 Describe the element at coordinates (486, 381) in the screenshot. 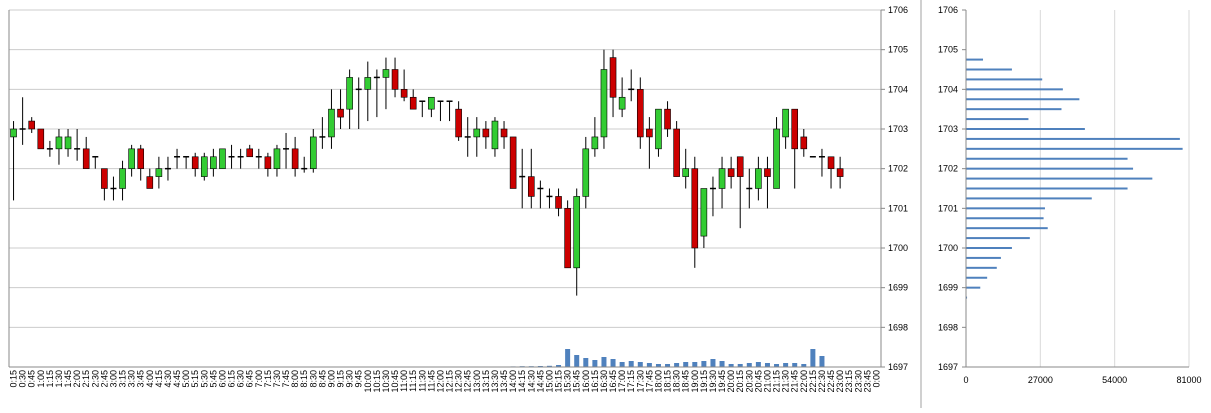

I see `time-tick-label: 13:15` at that location.